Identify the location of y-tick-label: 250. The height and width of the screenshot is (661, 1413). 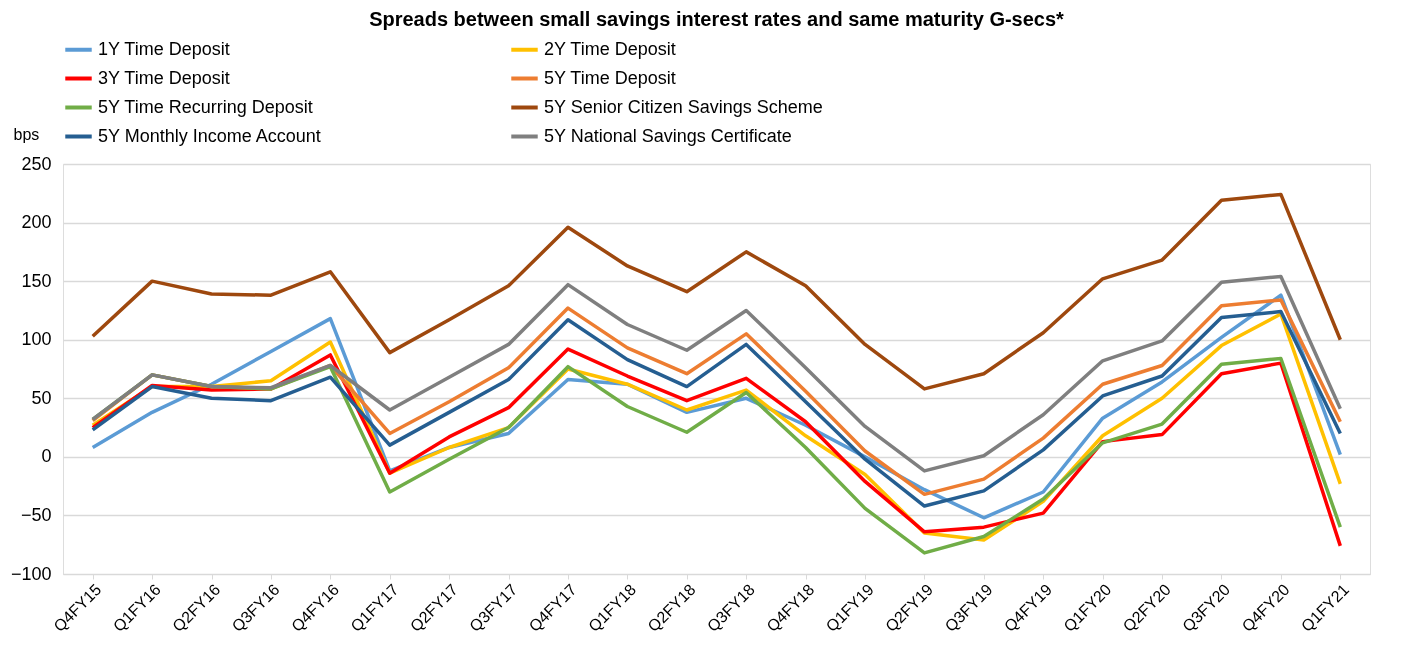
(36, 163).